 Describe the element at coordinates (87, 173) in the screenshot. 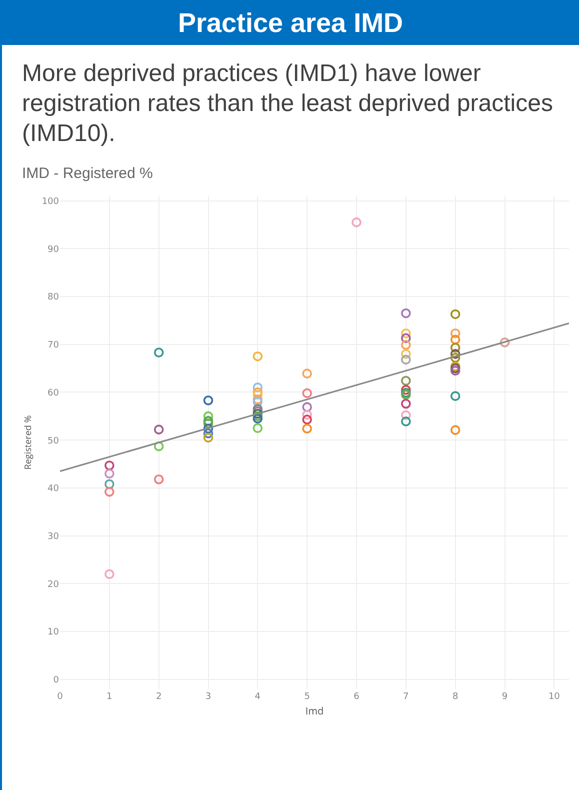

I see `text: IMD - Registered %` at that location.